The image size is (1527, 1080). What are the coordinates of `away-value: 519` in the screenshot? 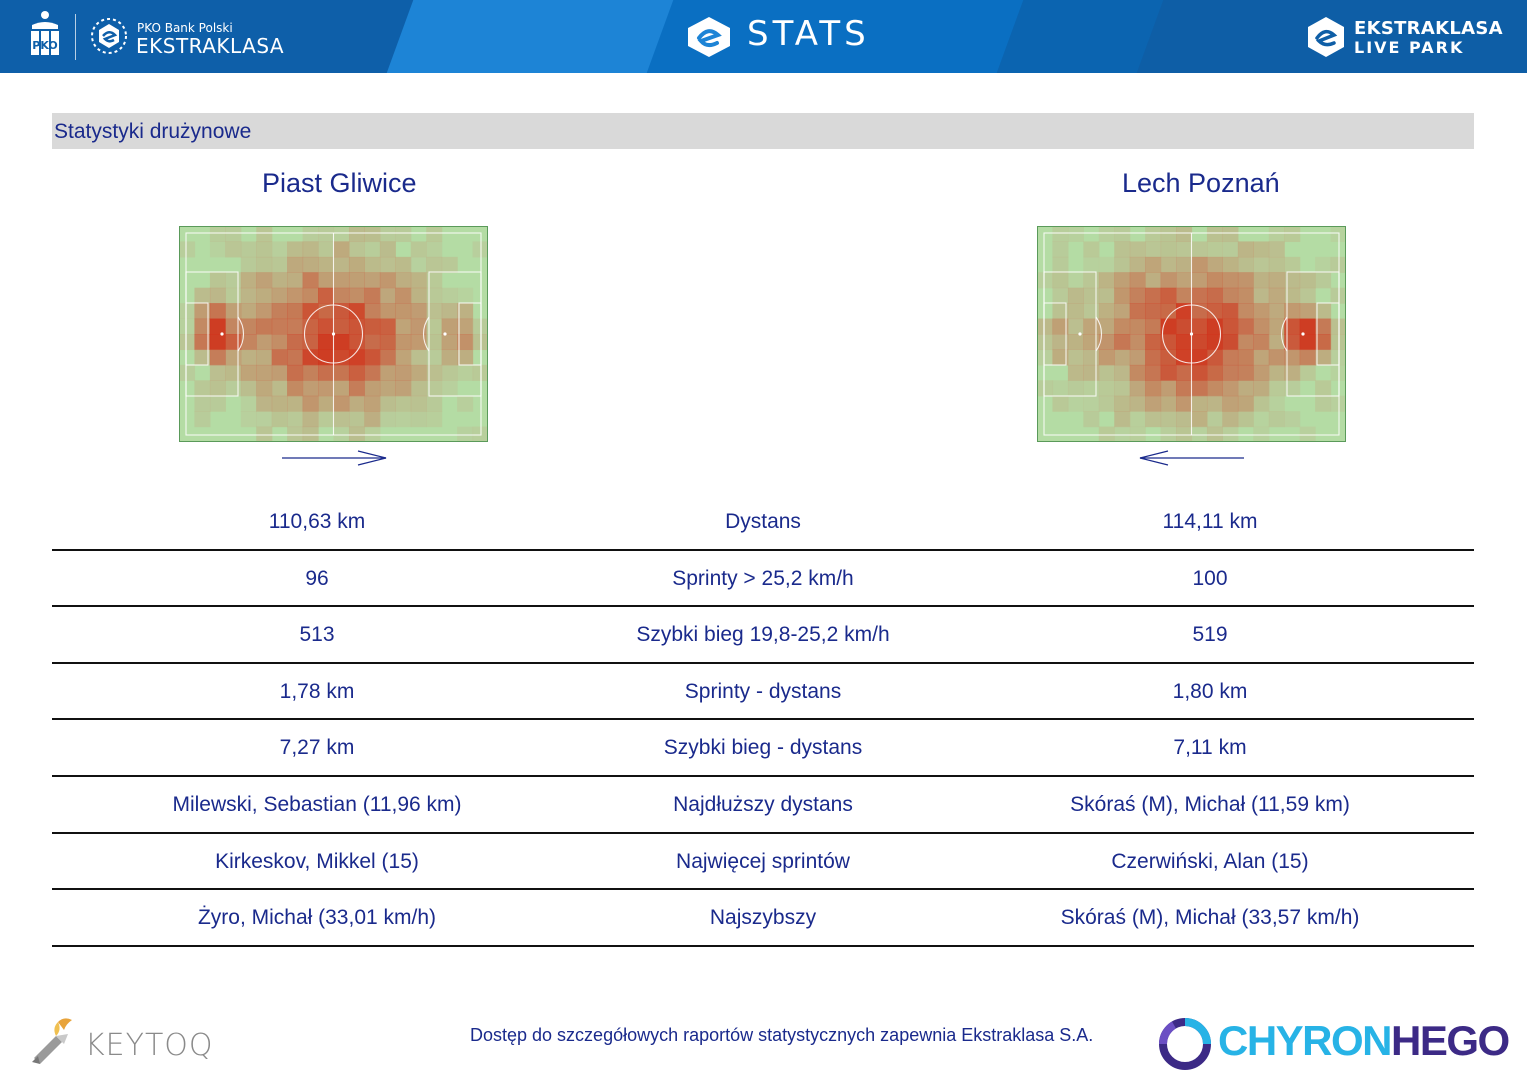 It's located at (1210, 635).